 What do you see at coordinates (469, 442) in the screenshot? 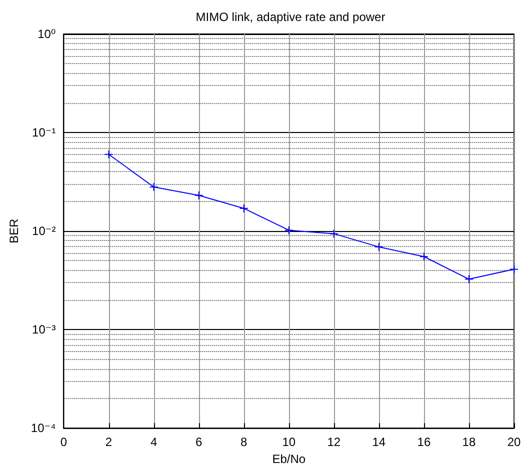
I see `x-tick-label: 18` at bounding box center [469, 442].